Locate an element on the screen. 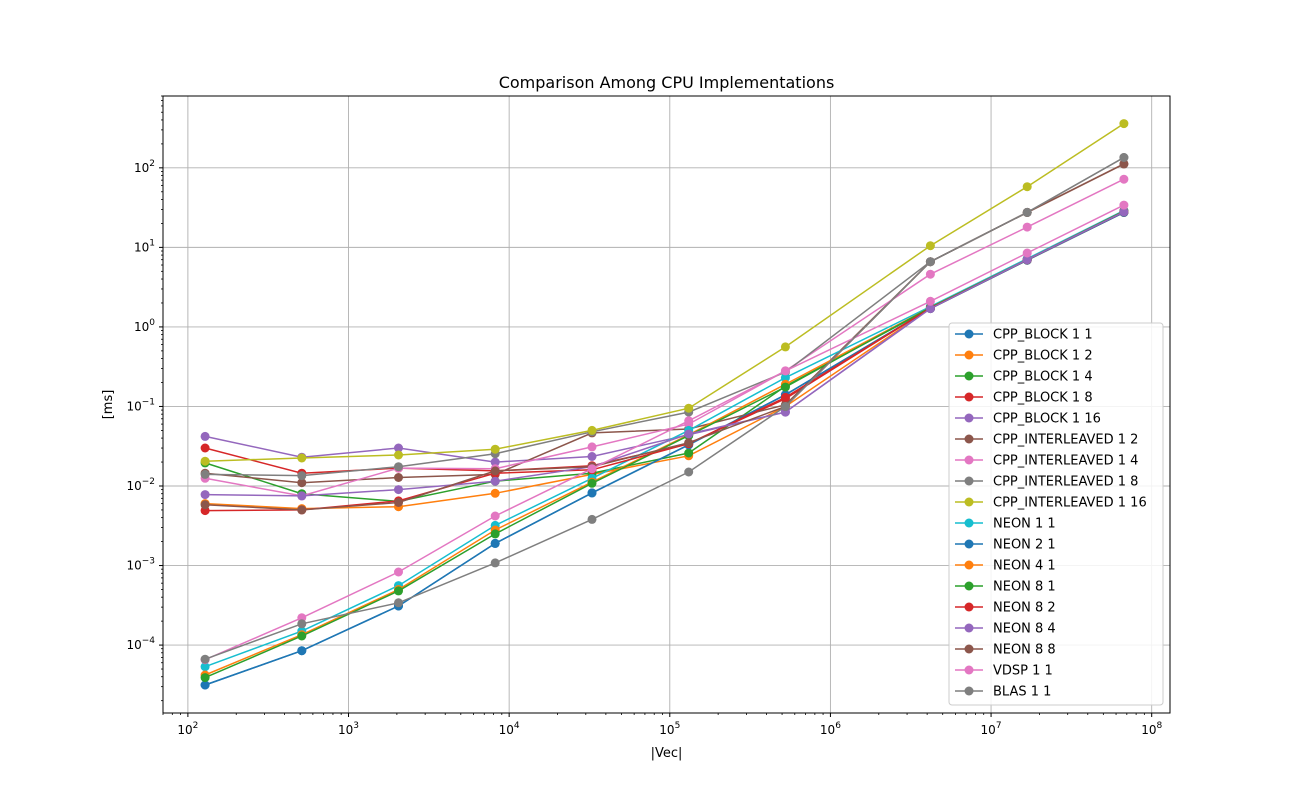 The image size is (1300, 800). legend-item: VDSP 1 1 is located at coordinates (1004, 671).